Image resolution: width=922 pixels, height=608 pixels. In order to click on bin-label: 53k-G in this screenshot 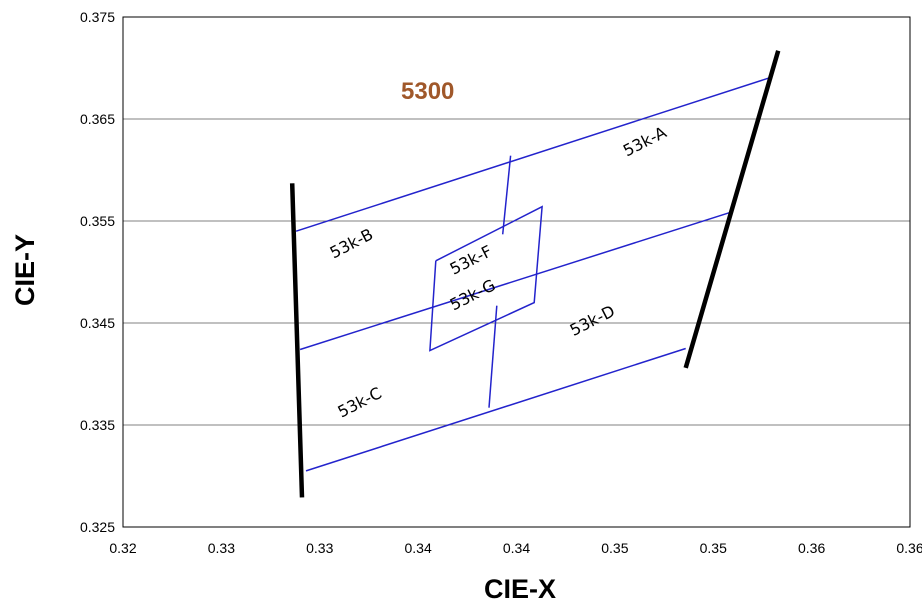, I will do `click(473, 294)`.